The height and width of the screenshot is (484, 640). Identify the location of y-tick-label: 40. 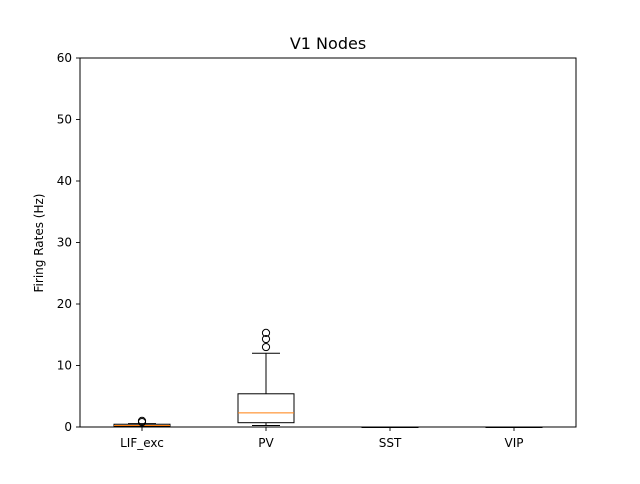
(64, 181).